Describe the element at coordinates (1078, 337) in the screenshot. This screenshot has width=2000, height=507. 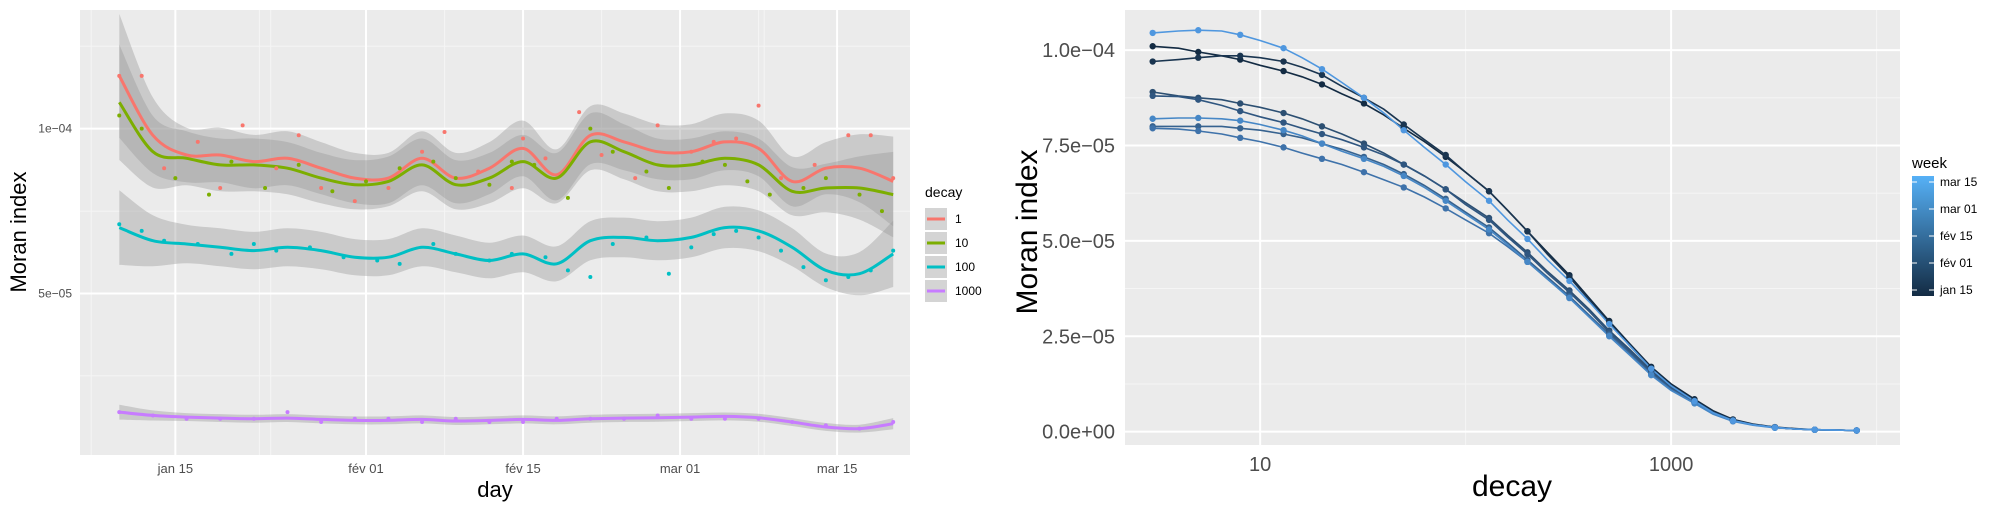
I see `right-y-tick-label: 2.5e−05` at that location.